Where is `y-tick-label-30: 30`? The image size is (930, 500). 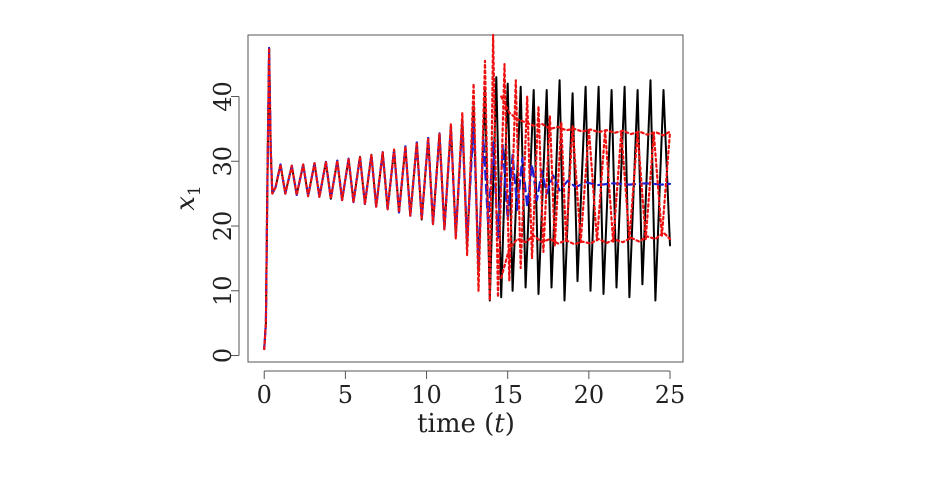
y-tick-label-30: 30 is located at coordinates (223, 161).